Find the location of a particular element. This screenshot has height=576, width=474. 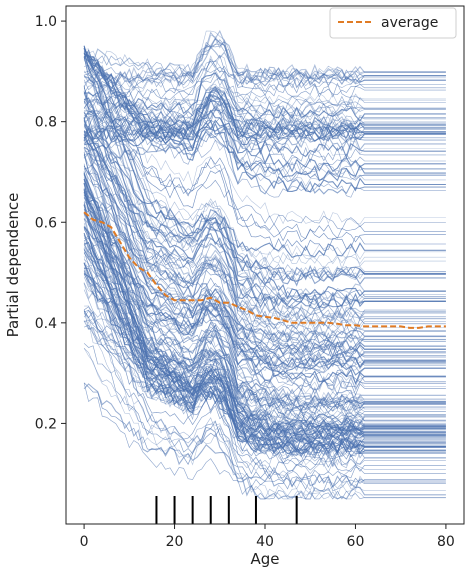

x-tick-label: 60 is located at coordinates (356, 542).